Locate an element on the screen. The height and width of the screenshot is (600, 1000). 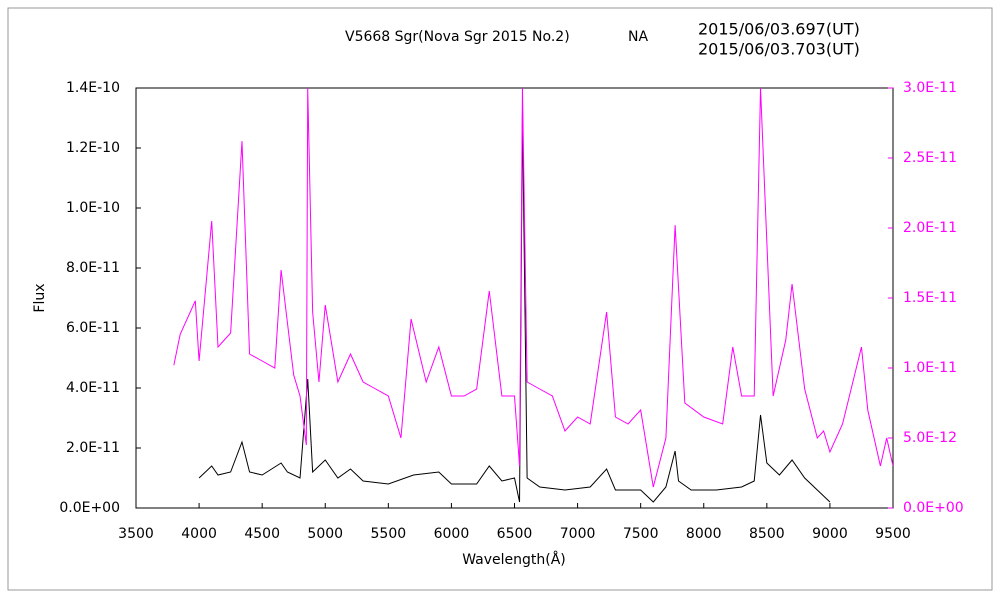
y-tick-label: 1.0E-10 is located at coordinates (93, 208).